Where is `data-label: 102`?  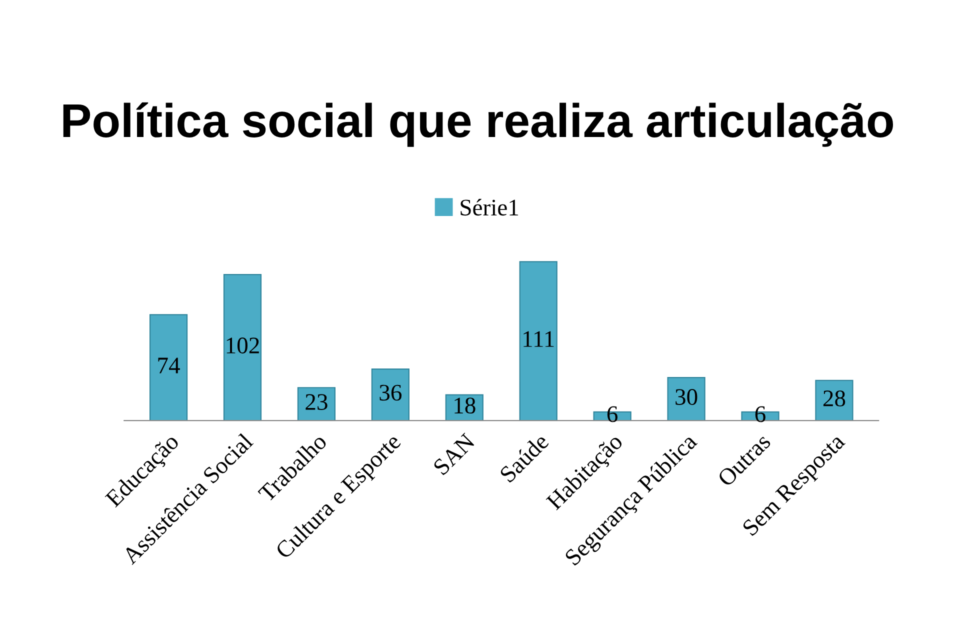 data-label: 102 is located at coordinates (242, 346).